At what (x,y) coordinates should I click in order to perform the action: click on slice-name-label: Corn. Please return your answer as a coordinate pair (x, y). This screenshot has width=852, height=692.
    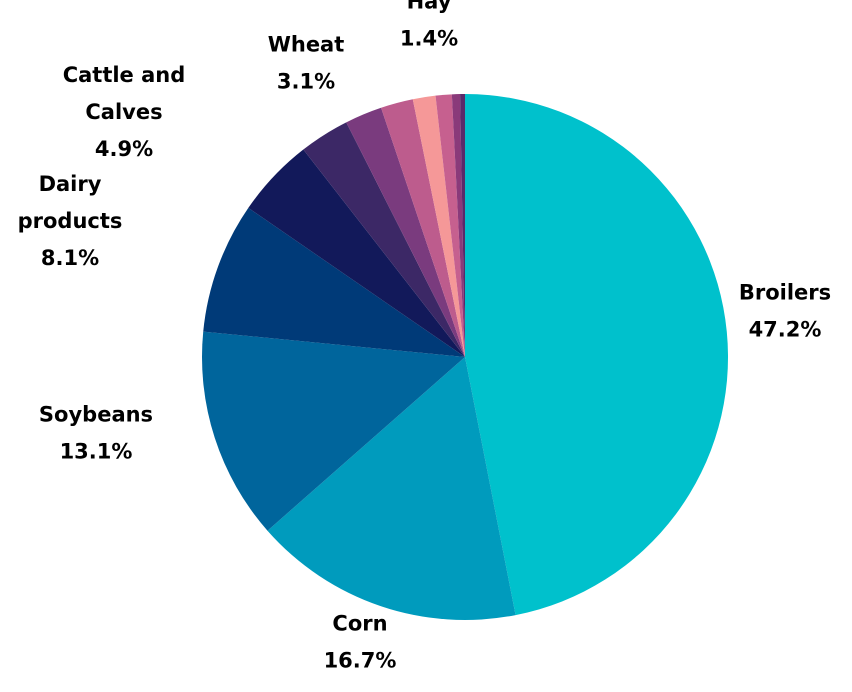
    Looking at the image, I should click on (359, 624).